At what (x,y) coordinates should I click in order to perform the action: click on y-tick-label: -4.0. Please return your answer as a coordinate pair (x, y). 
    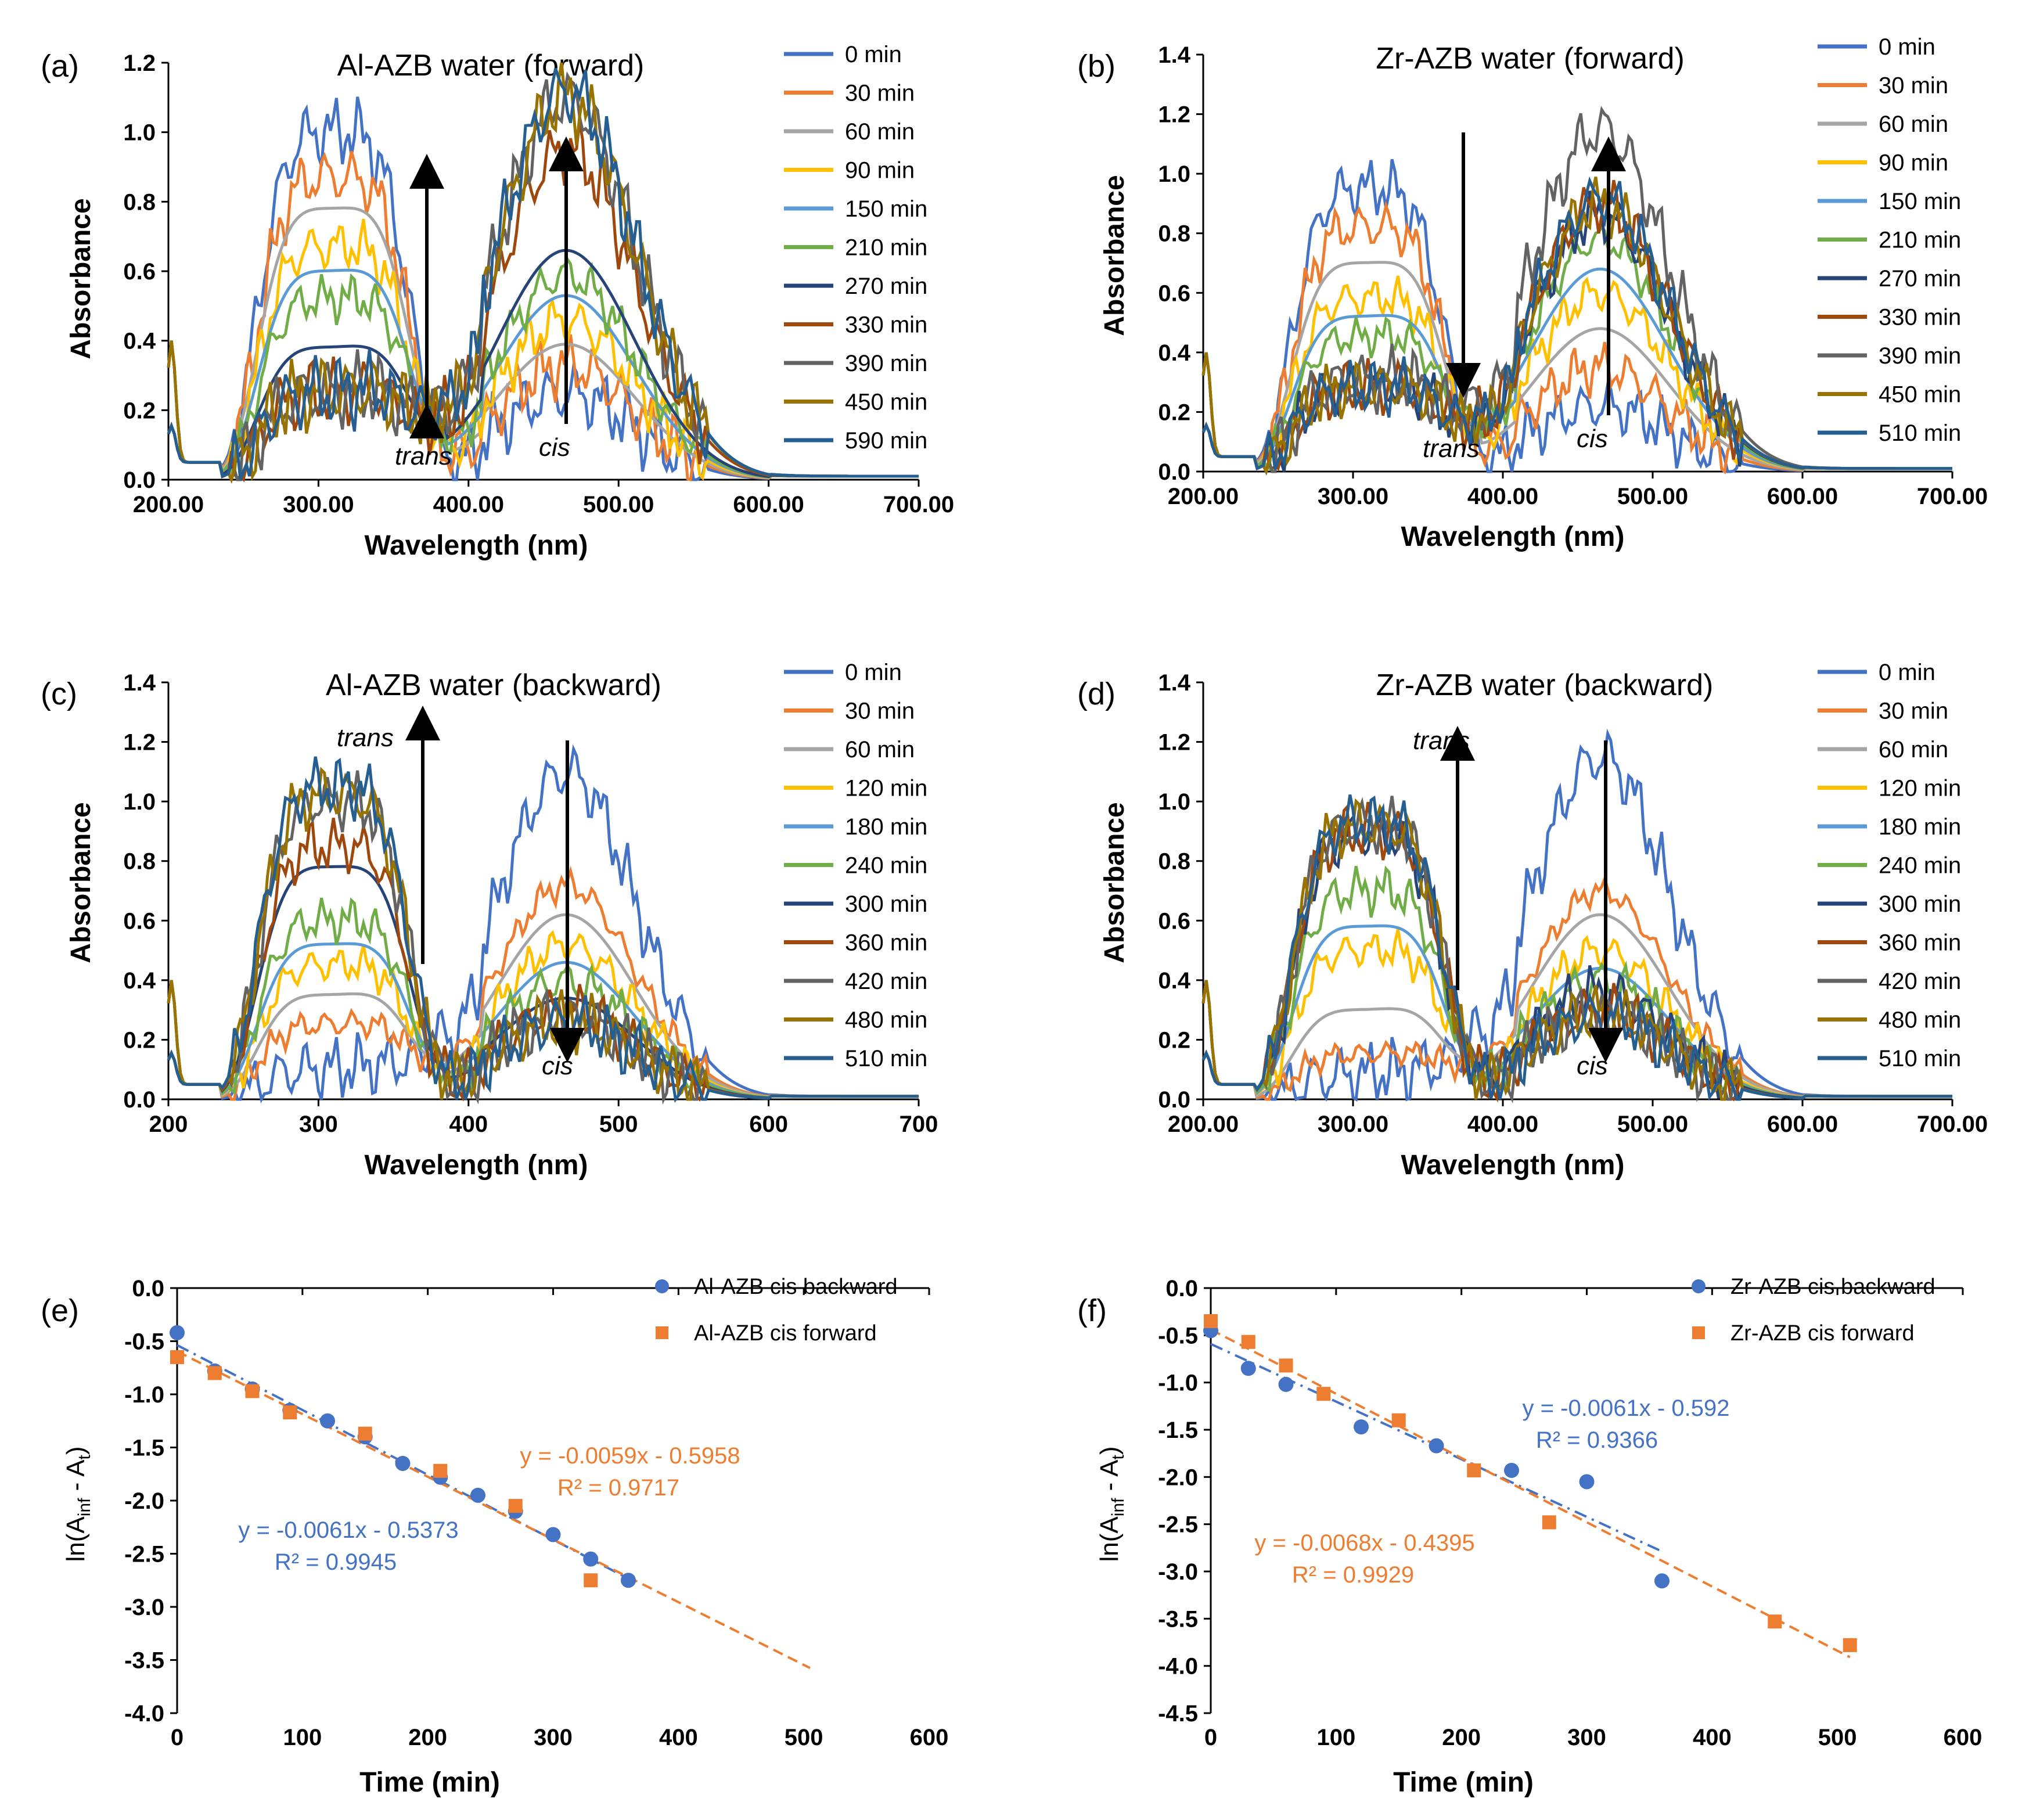
    Looking at the image, I should click on (144, 1714).